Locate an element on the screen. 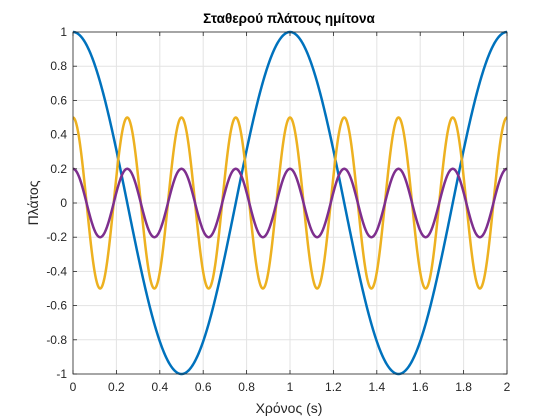 The height and width of the screenshot is (420, 560). y-tick-label: -0.6 is located at coordinates (56, 306).